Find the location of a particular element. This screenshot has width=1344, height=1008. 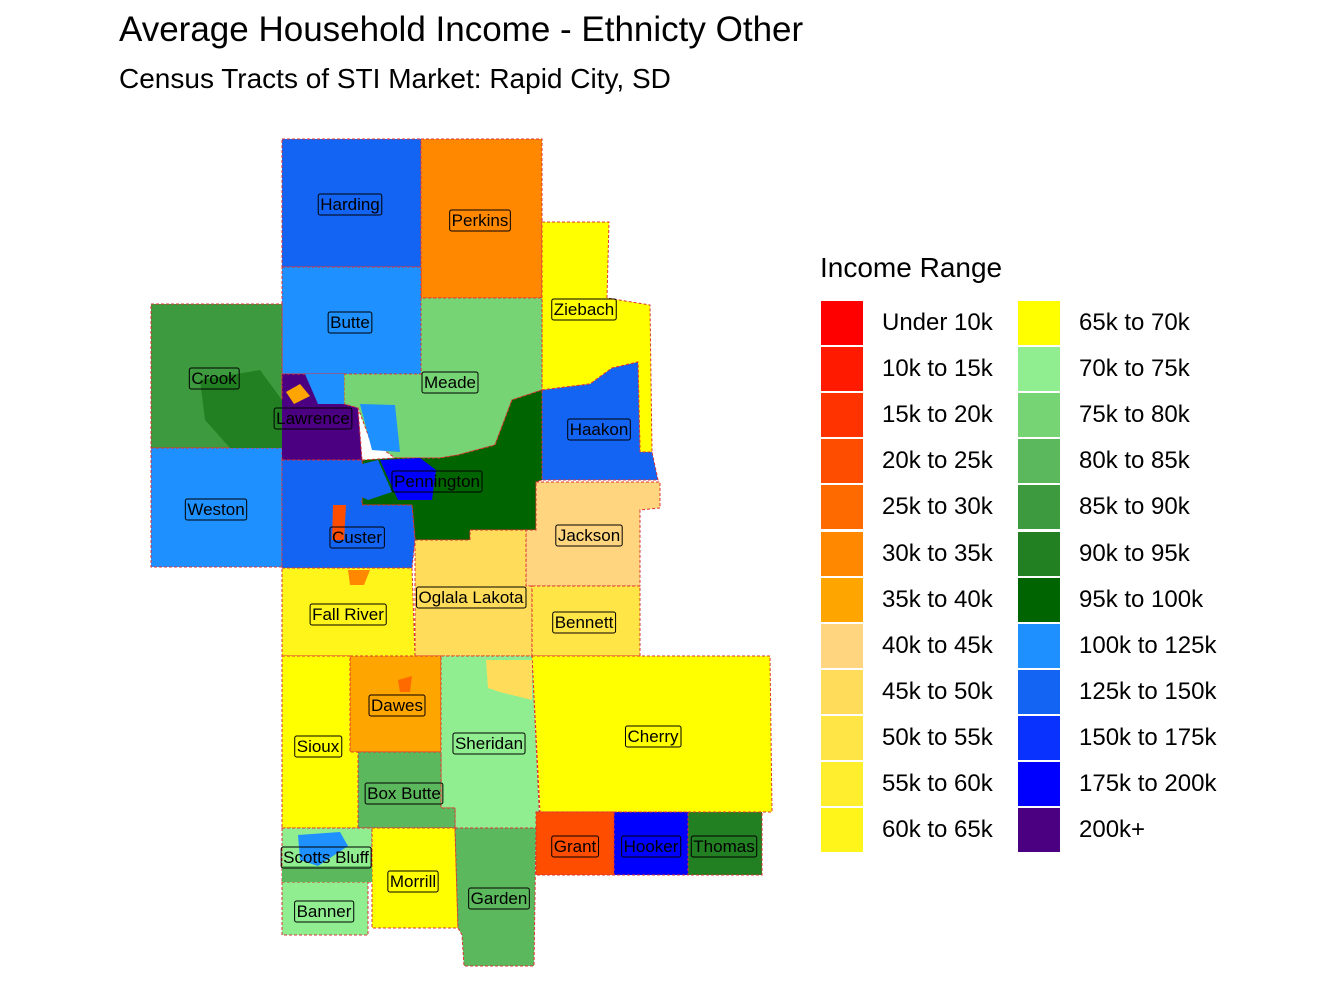

legend-item: 60k to 65k is located at coordinates (931, 830).